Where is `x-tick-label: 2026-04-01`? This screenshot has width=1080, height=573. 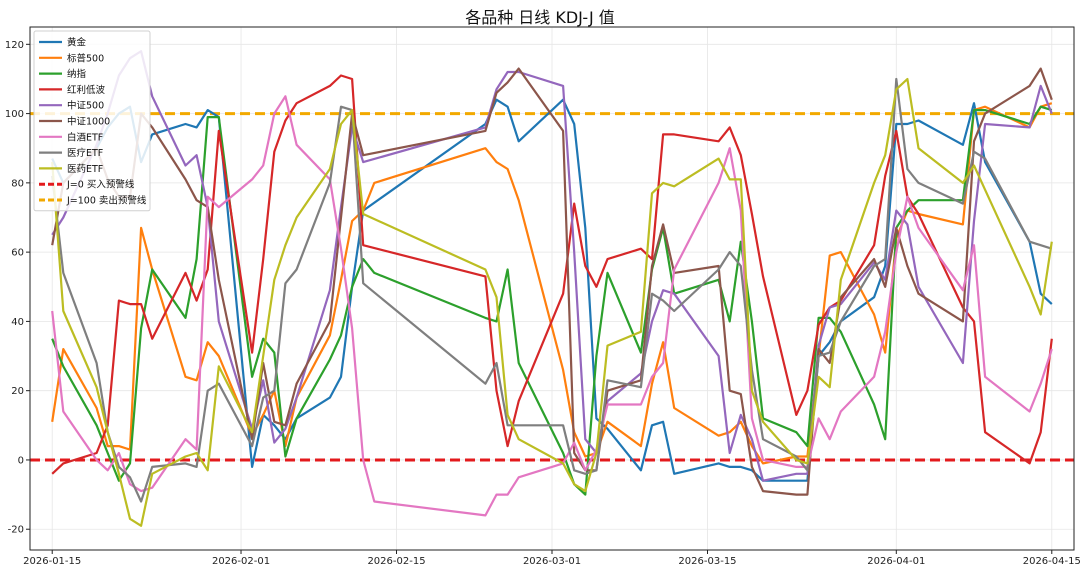
x-tick-label: 2026-04-01 is located at coordinates (896, 561).